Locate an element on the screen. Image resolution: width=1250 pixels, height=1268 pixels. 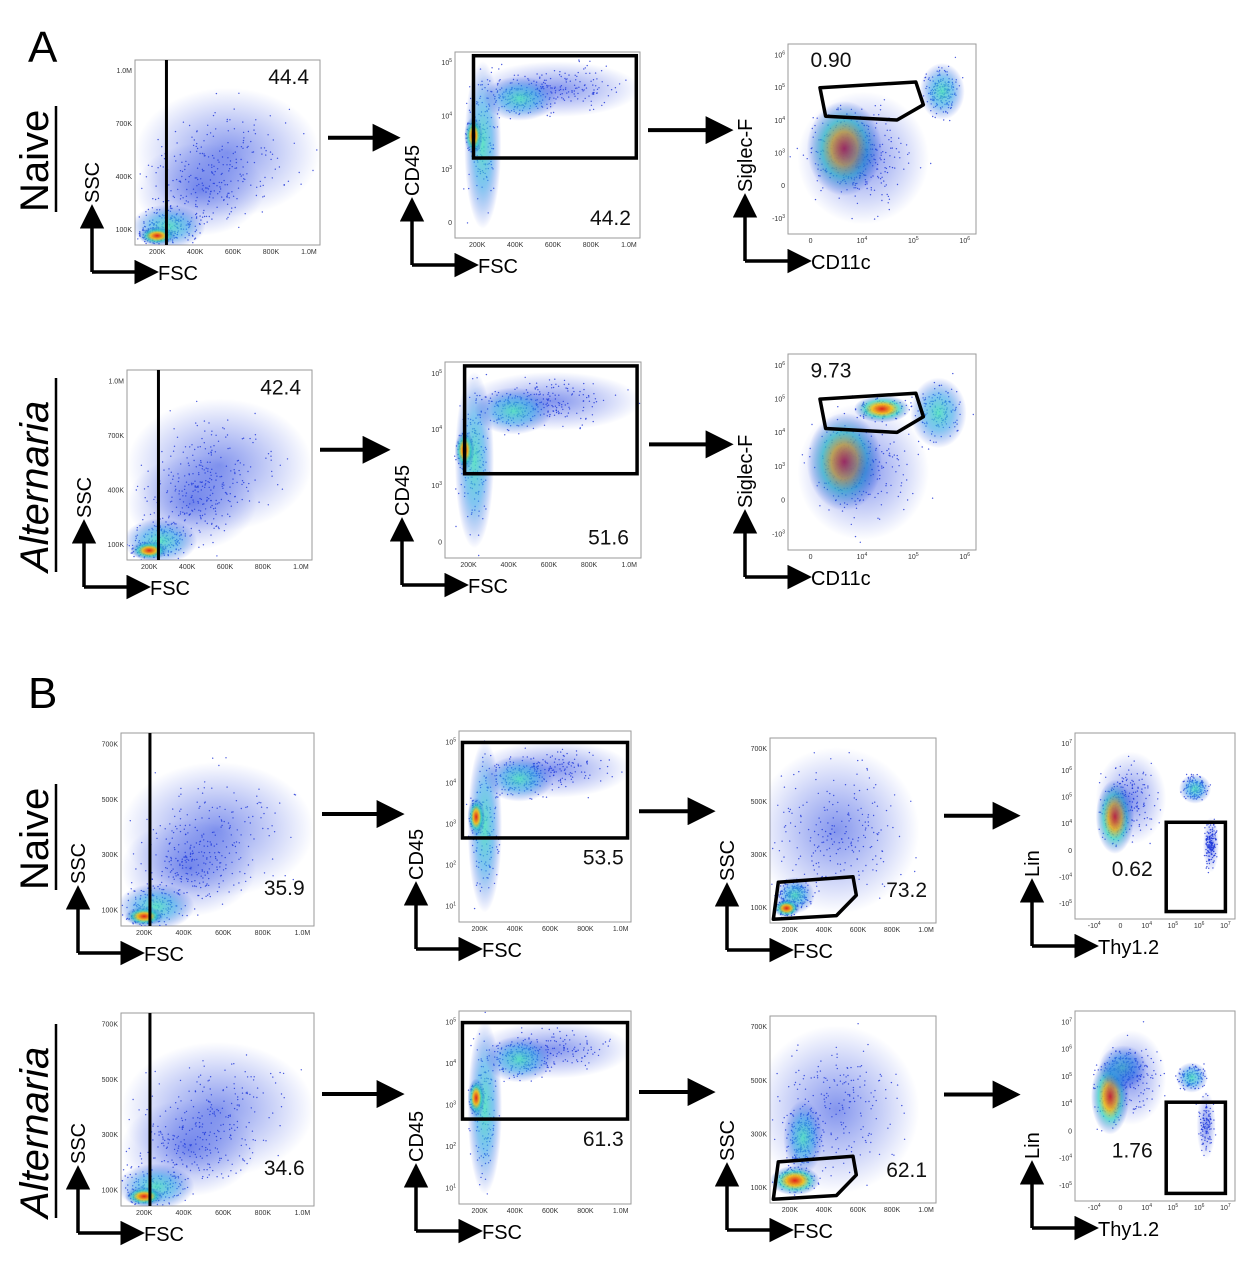
y-axis-label: Lin is located at coordinates (1033, 1145).